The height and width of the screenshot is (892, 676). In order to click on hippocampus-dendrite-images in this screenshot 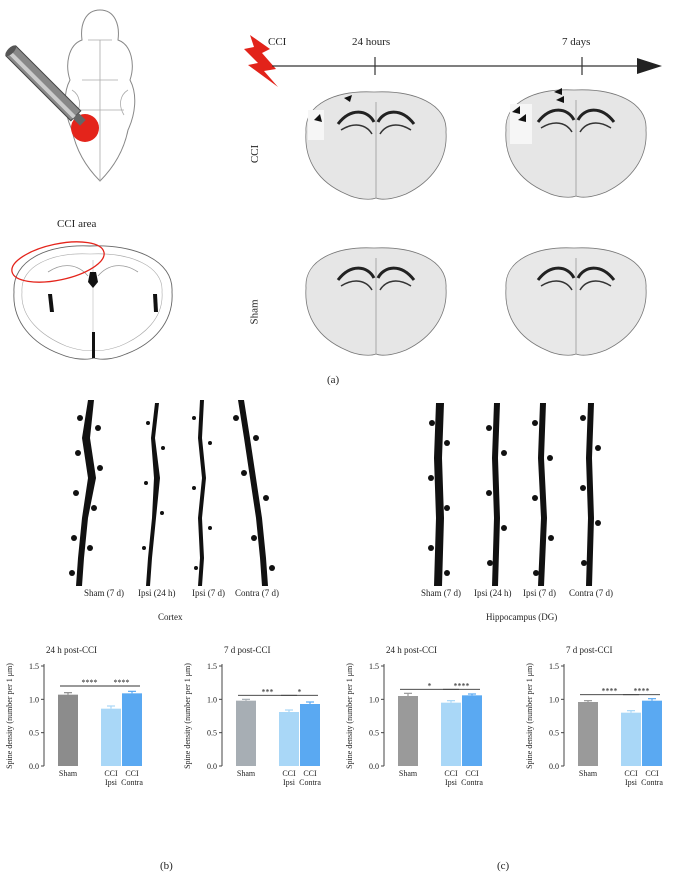, I will do `click(514, 494)`.